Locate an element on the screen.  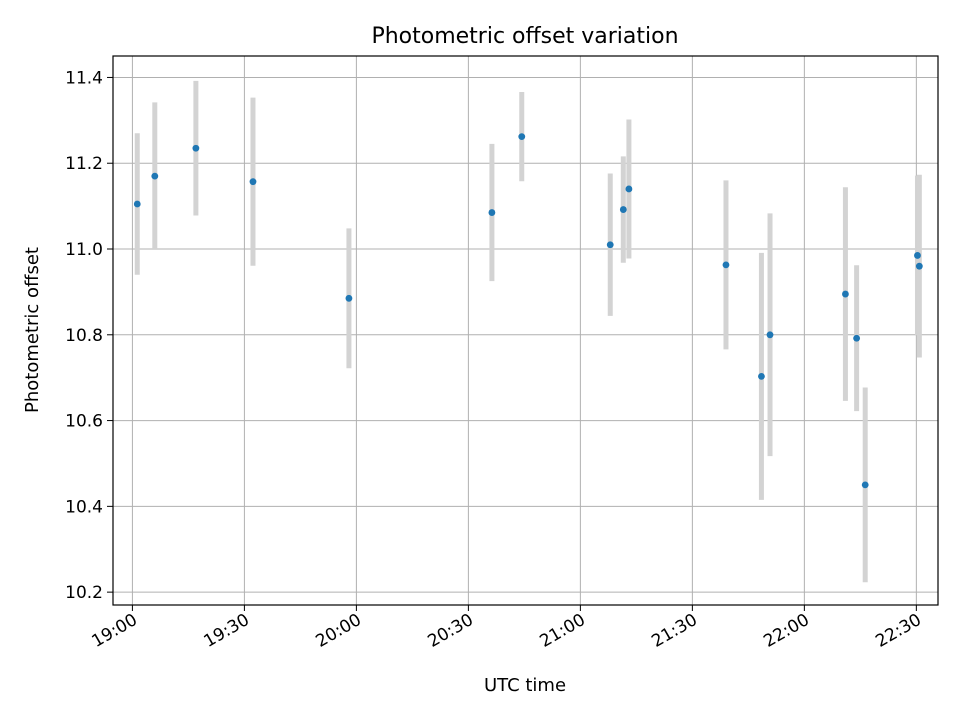
x-tick-label: 19:30 is located at coordinates (226, 631).